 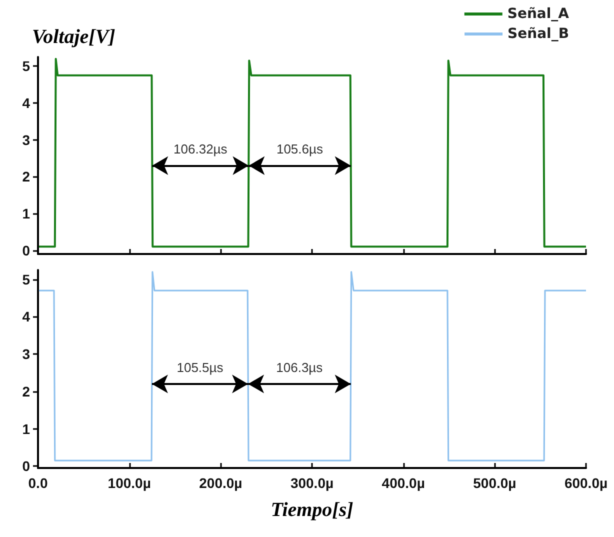 I want to click on annotation: 106.3µs, so click(x=300, y=367).